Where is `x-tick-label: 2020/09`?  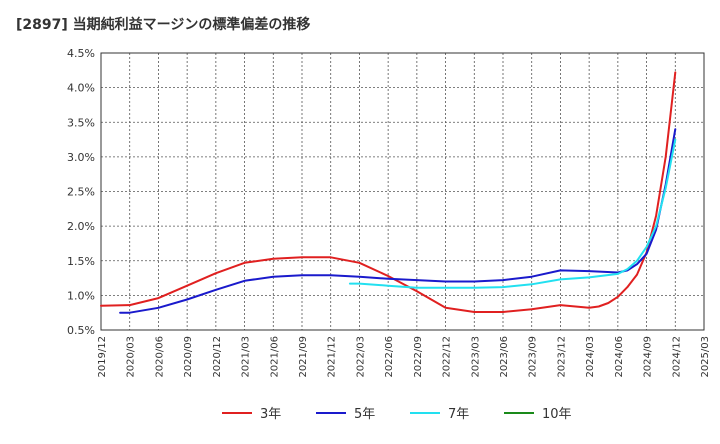
x-tick-label: 2020/09 is located at coordinates (188, 357).